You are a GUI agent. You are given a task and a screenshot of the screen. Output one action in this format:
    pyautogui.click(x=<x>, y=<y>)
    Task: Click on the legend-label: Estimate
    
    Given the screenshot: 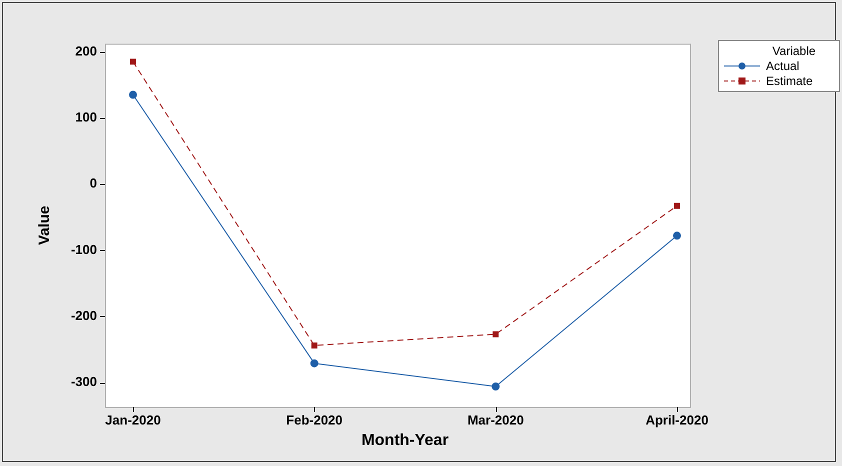 What is the action you would take?
    pyautogui.click(x=789, y=81)
    